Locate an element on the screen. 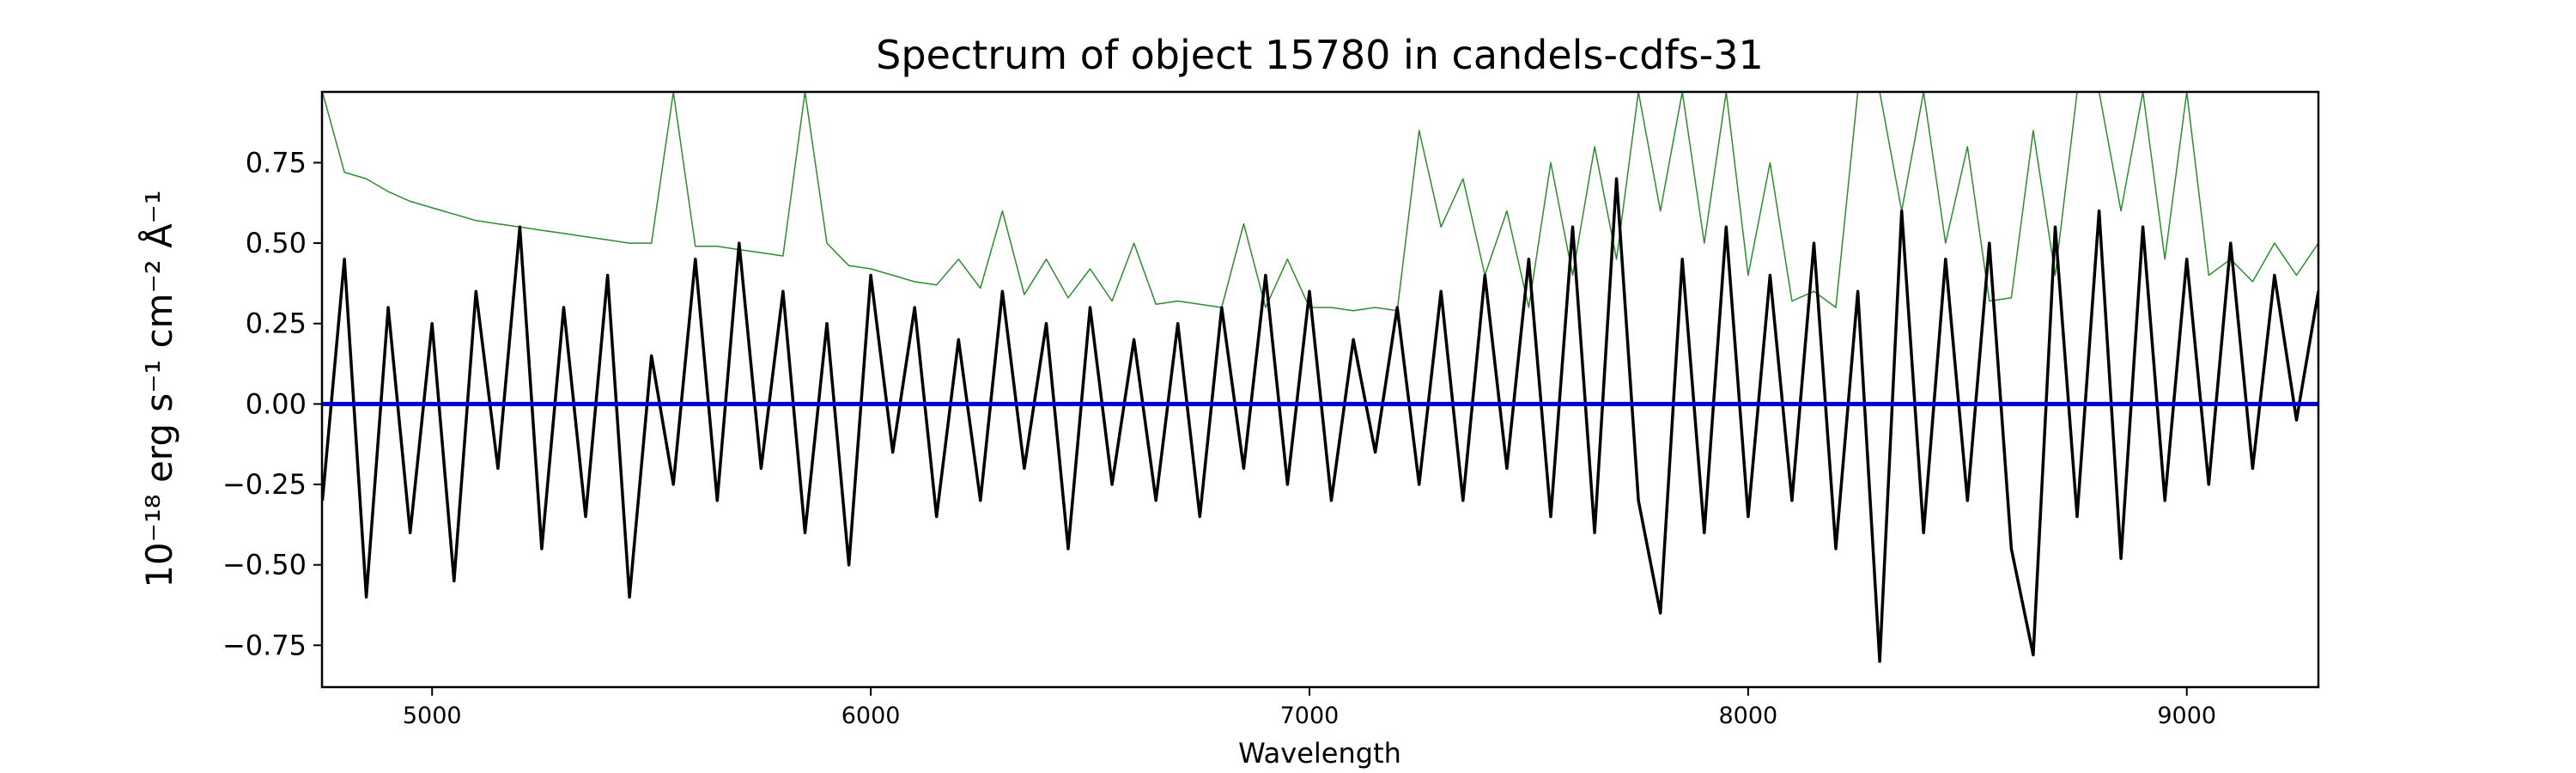 The width and height of the screenshot is (2576, 773). y-tick-label: −0.25 is located at coordinates (264, 485).